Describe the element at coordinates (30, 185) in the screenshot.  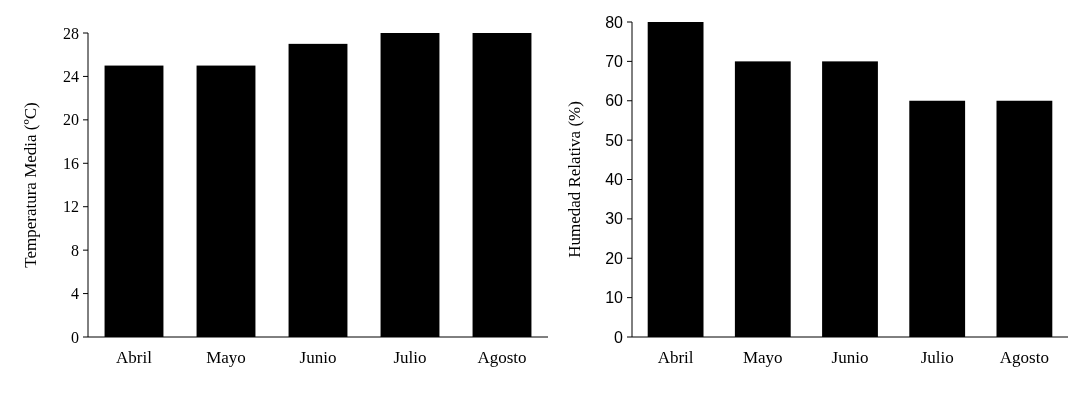
I see `y-axis-title: Temperatura Media (ºC)` at that location.